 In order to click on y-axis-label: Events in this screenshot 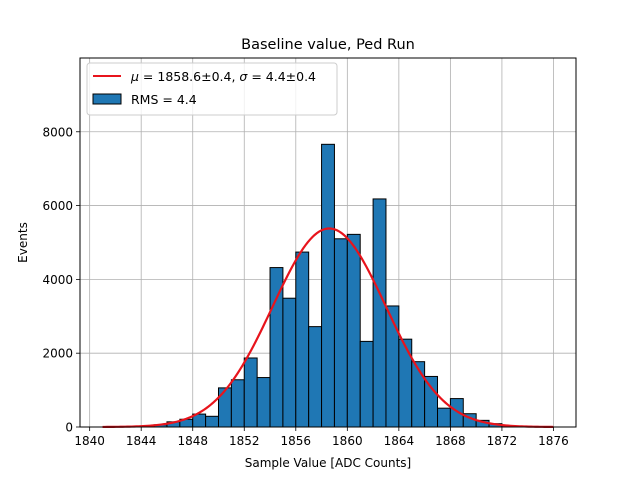, I will do `click(23, 242)`.